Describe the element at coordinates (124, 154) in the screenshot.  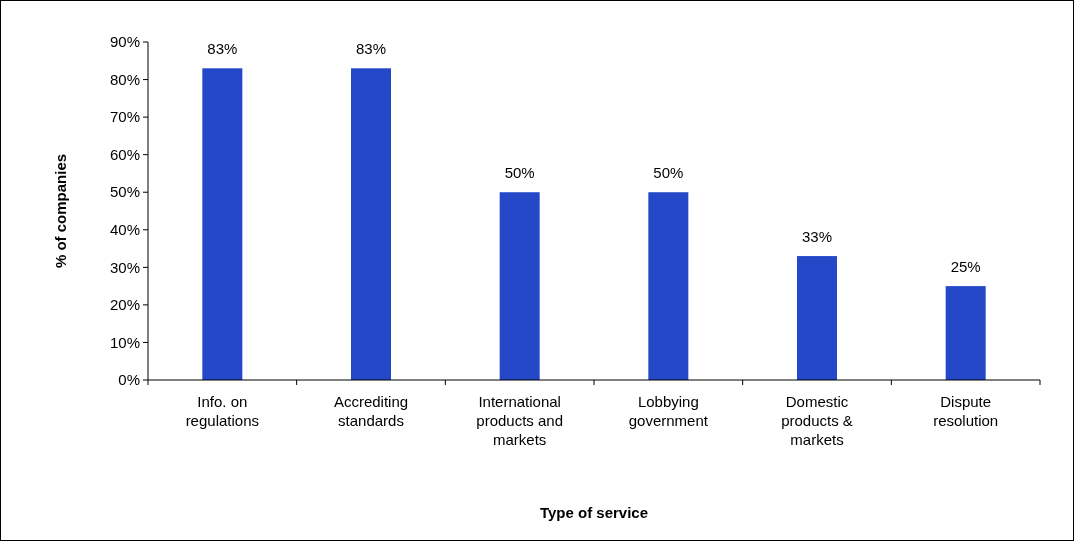
I see `y-tick-label: 60%` at that location.